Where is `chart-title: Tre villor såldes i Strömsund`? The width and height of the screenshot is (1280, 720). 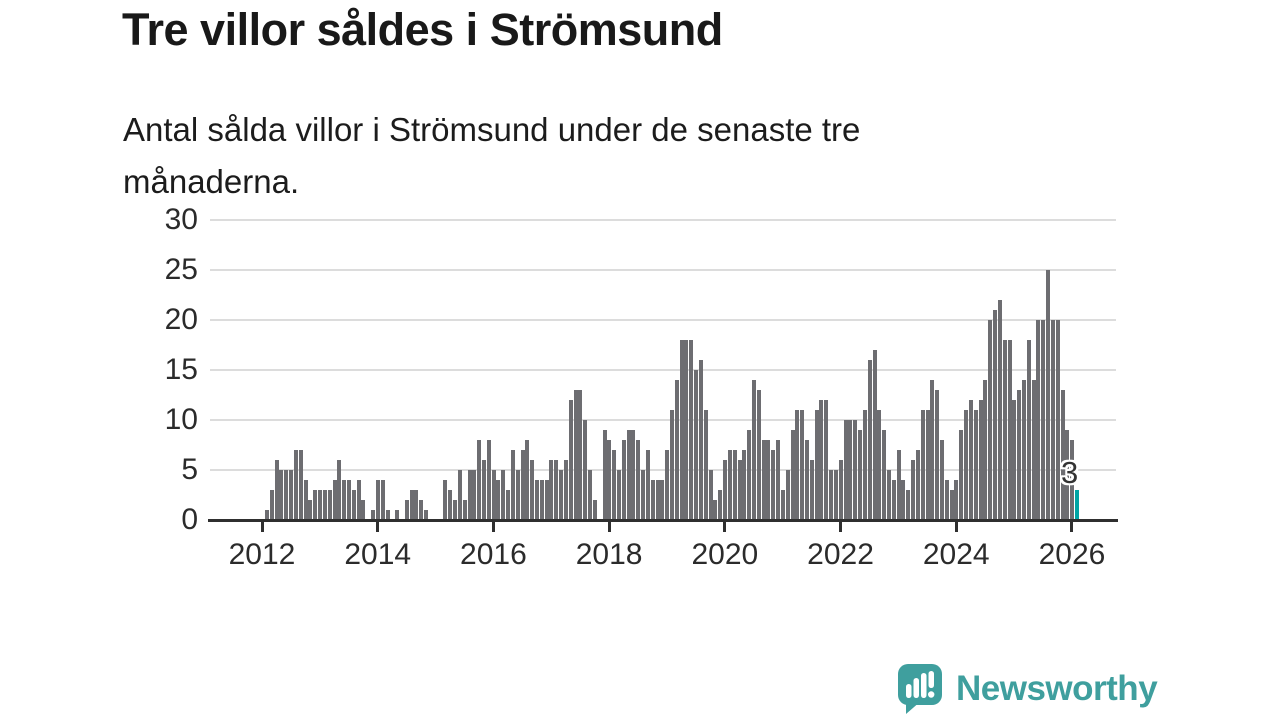
chart-title: Tre villor såldes i Strömsund is located at coordinates (422, 29).